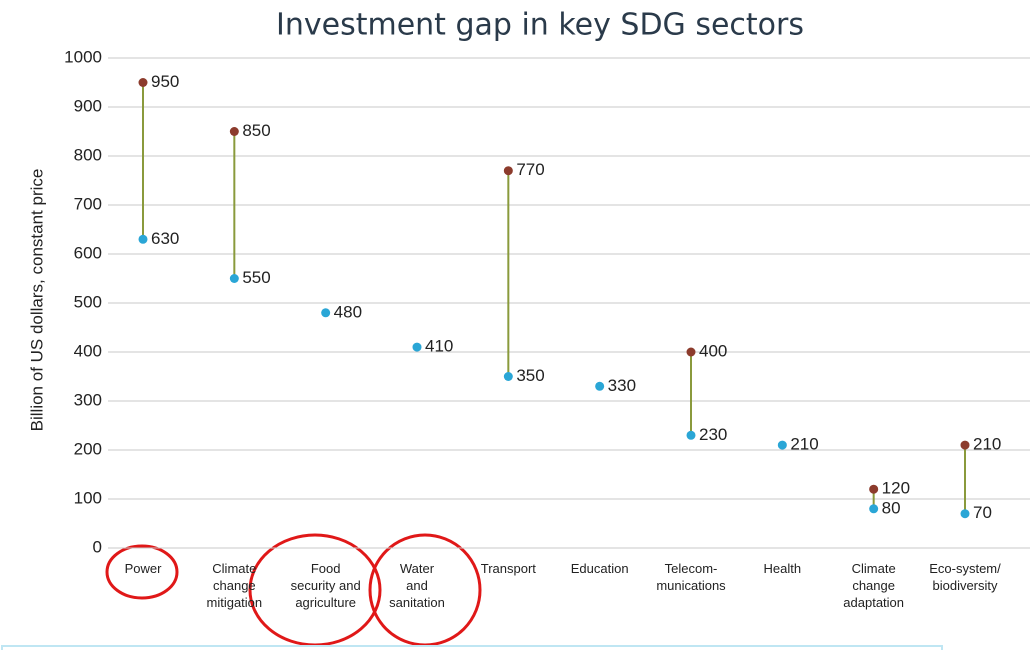 The height and width of the screenshot is (650, 1035). Describe the element at coordinates (472, 647) in the screenshot. I see `bottom-frame` at that location.